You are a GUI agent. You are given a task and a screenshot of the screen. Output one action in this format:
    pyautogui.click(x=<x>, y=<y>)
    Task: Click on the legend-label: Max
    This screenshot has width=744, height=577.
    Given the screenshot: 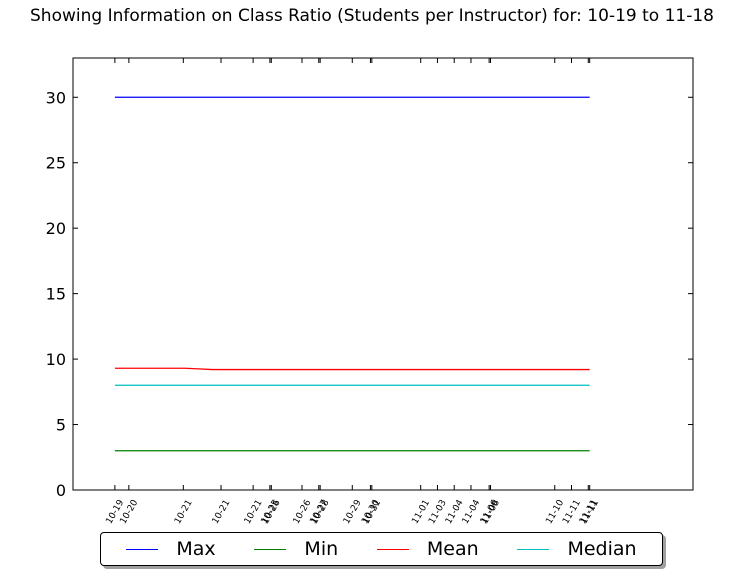 What is the action you would take?
    pyautogui.click(x=196, y=549)
    